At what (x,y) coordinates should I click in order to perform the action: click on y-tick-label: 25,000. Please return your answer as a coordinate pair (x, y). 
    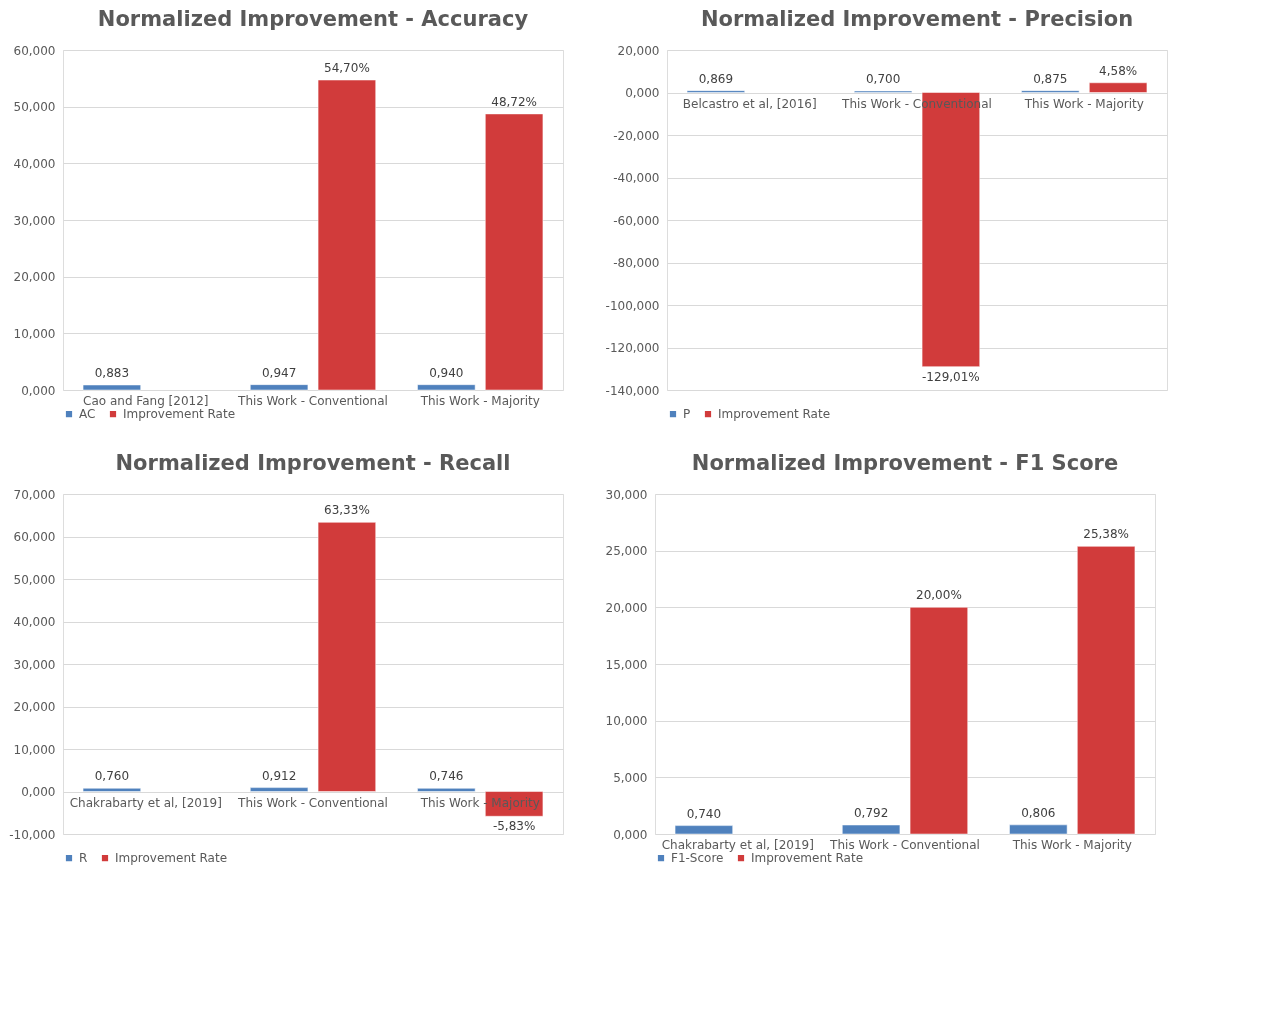
    Looking at the image, I should click on (626, 551).